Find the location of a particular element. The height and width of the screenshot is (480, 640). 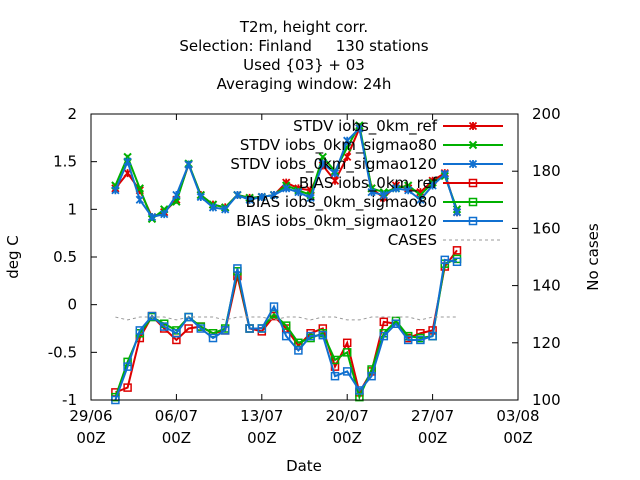

x-axis-label: Date is located at coordinates (304, 466).